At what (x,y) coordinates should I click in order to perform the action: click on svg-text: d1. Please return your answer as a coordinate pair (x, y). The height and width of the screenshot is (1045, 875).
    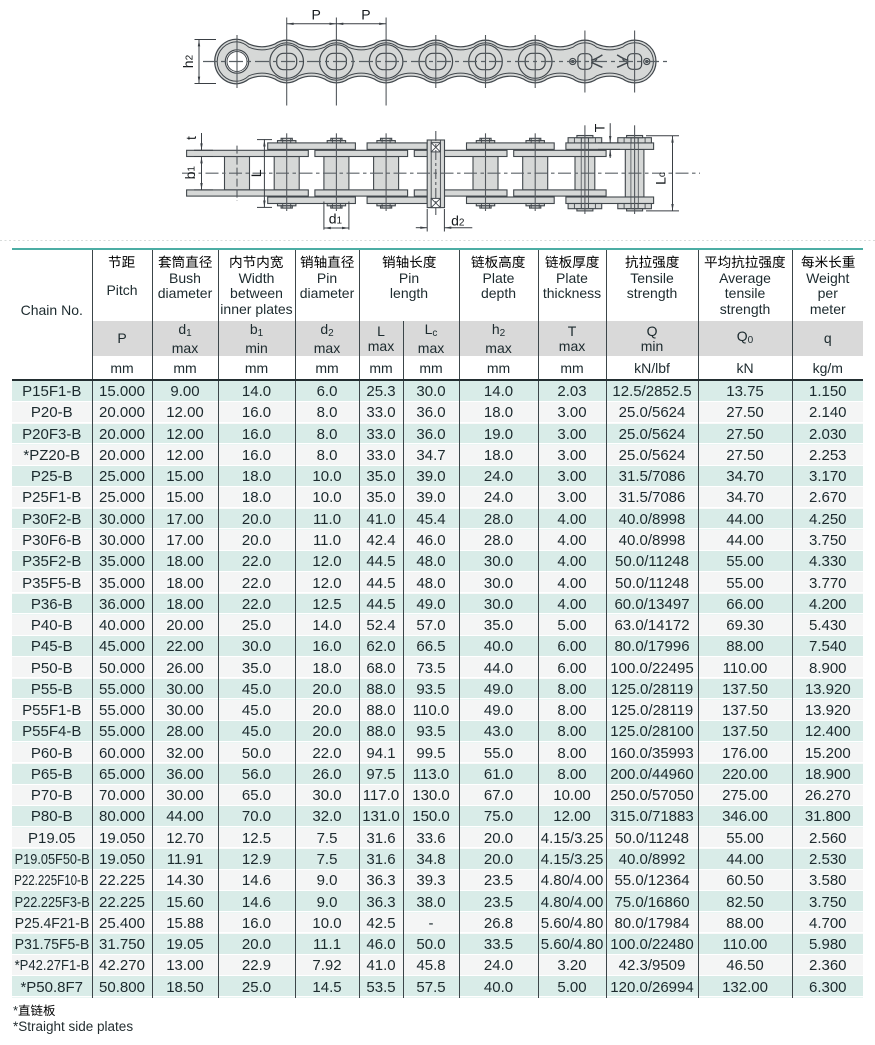
    Looking at the image, I should click on (336, 219).